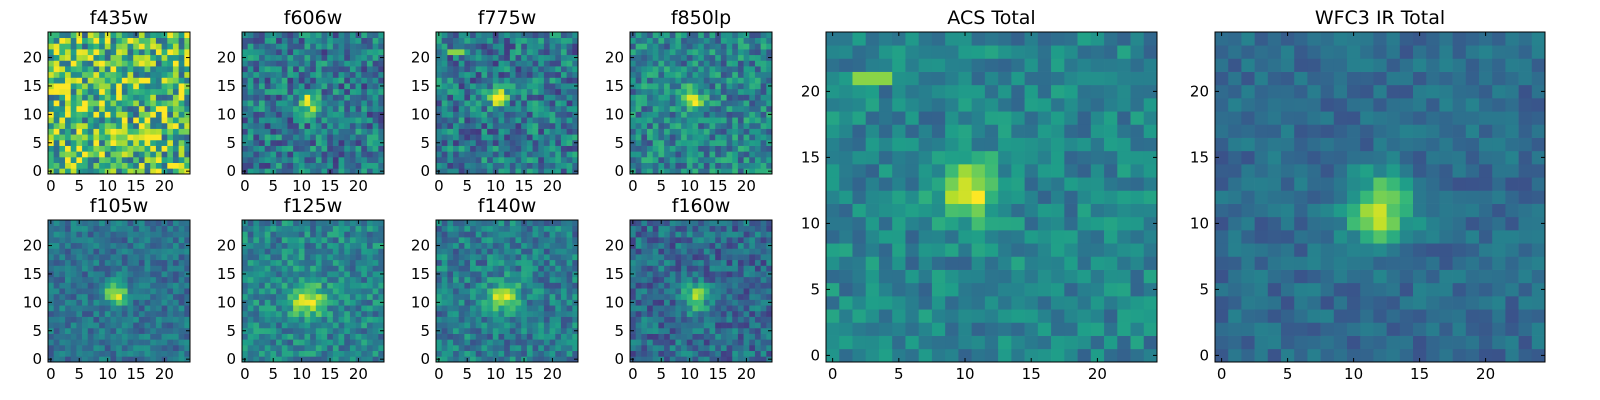  Describe the element at coordinates (420, 114) in the screenshot. I see `y-tick-label: 10` at that location.